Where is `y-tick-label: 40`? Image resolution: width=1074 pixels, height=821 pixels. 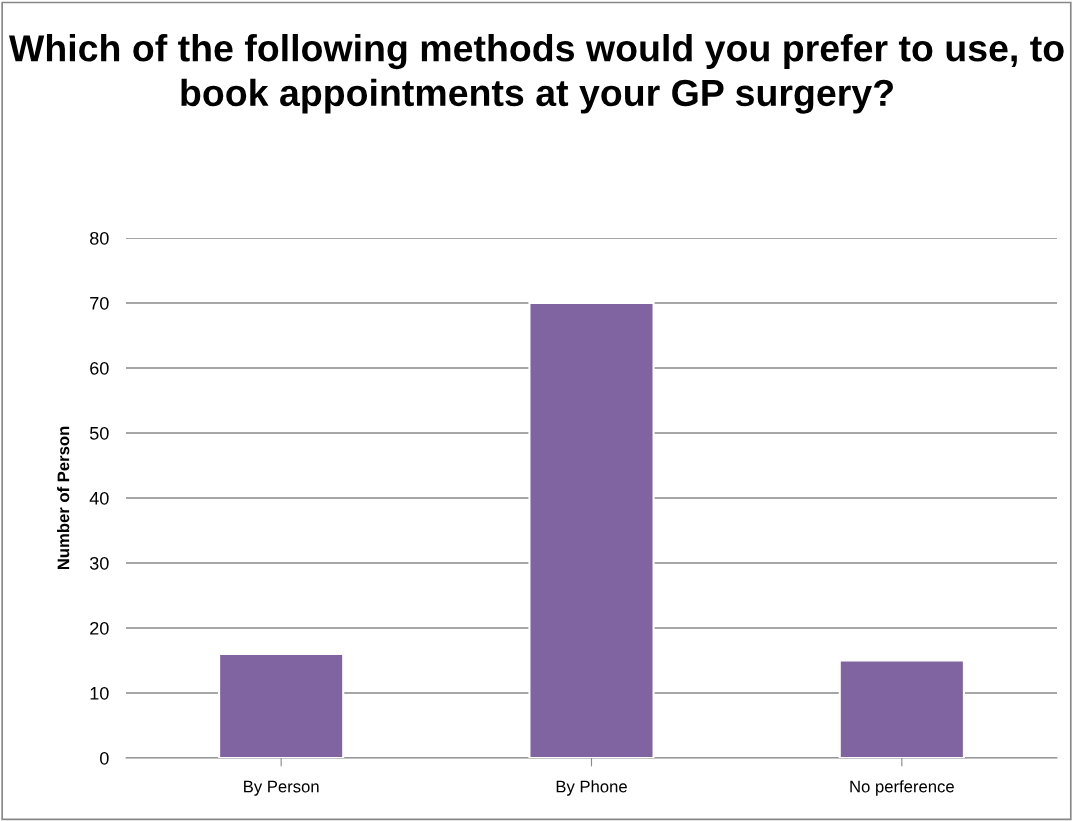 y-tick-label: 40 is located at coordinates (99, 498).